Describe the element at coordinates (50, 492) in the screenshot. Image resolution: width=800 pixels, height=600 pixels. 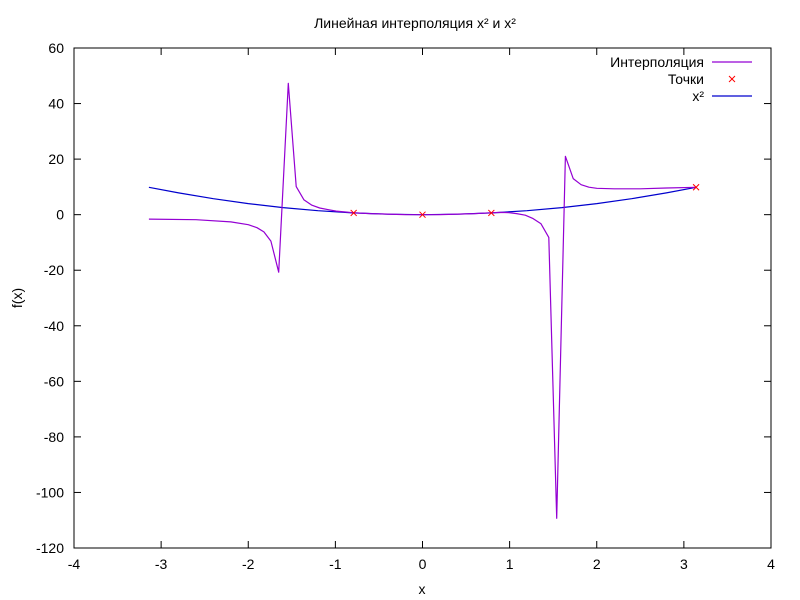
I see `y-tick-label: -100` at that location.